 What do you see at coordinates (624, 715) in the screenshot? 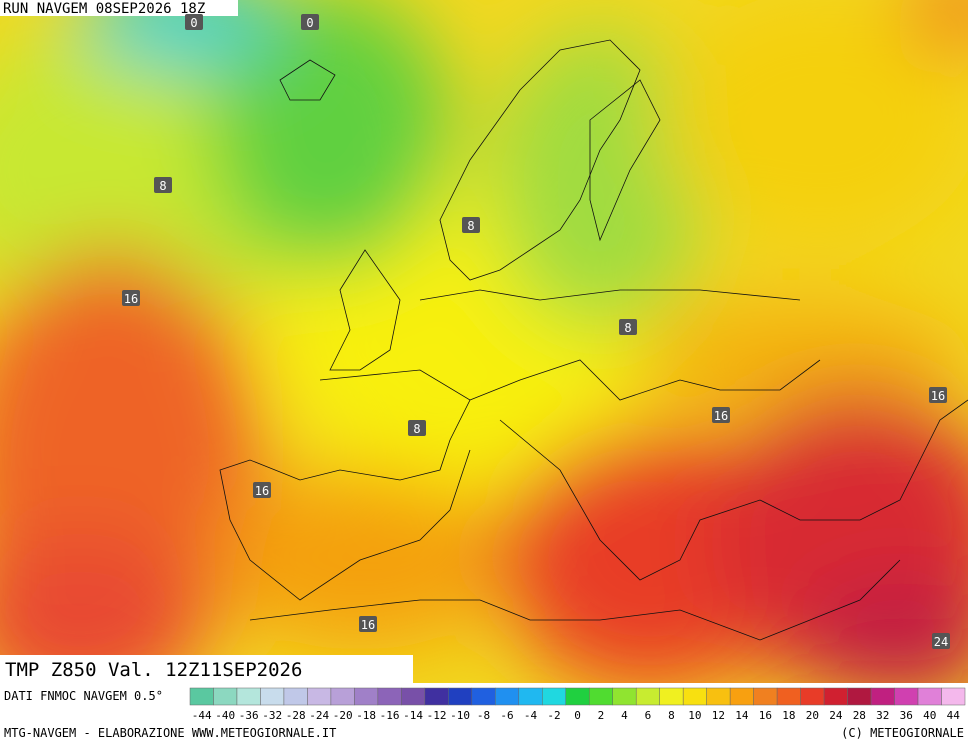
I see `legend-label: 4` at bounding box center [624, 715].